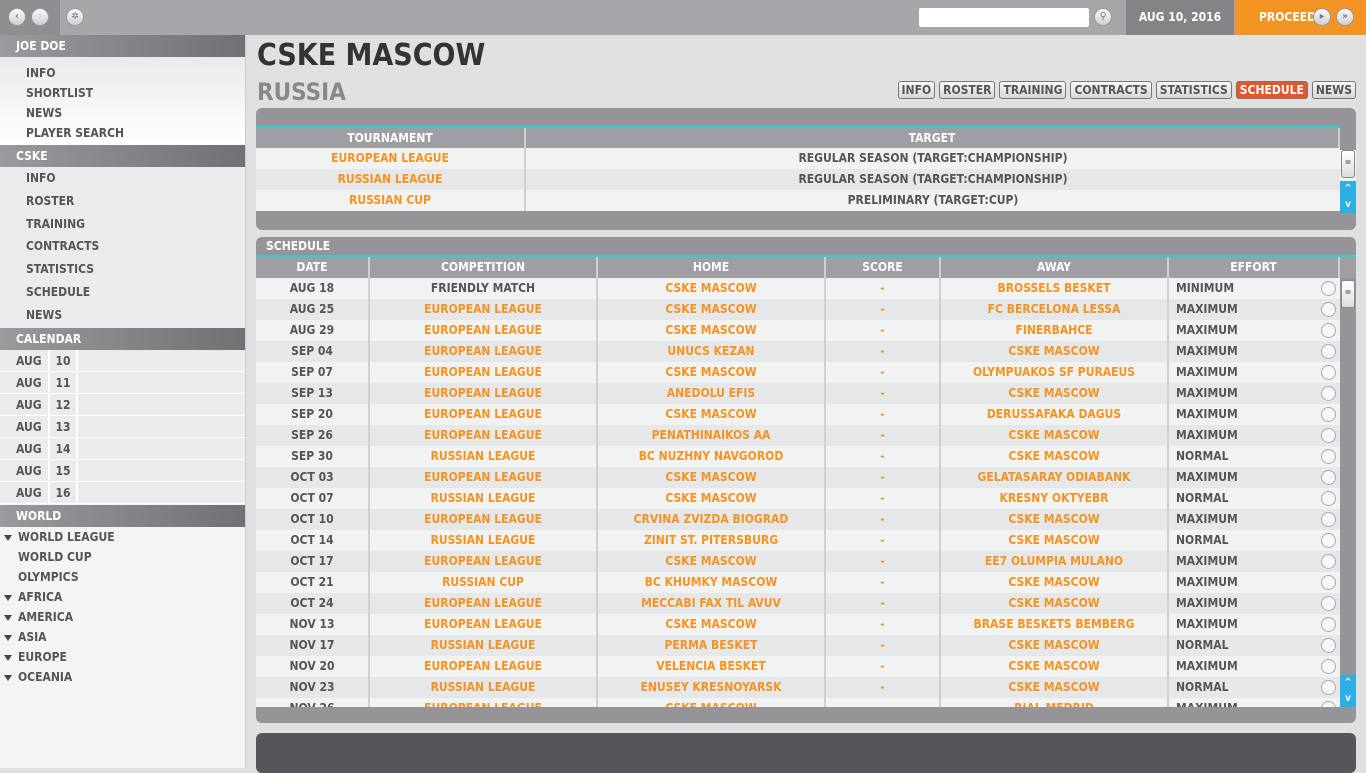 The width and height of the screenshot is (1366, 773). What do you see at coordinates (1055, 561) in the screenshot?
I see `away-cell: EE7 OLUMPIA MULANO` at bounding box center [1055, 561].